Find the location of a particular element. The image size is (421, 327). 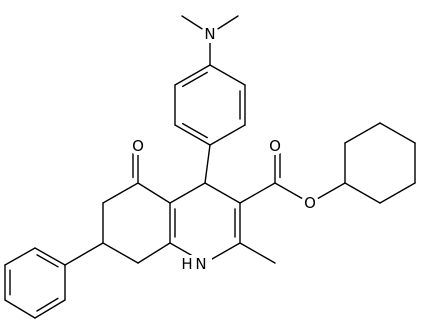

atom-label: H is located at coordinates (186, 264).